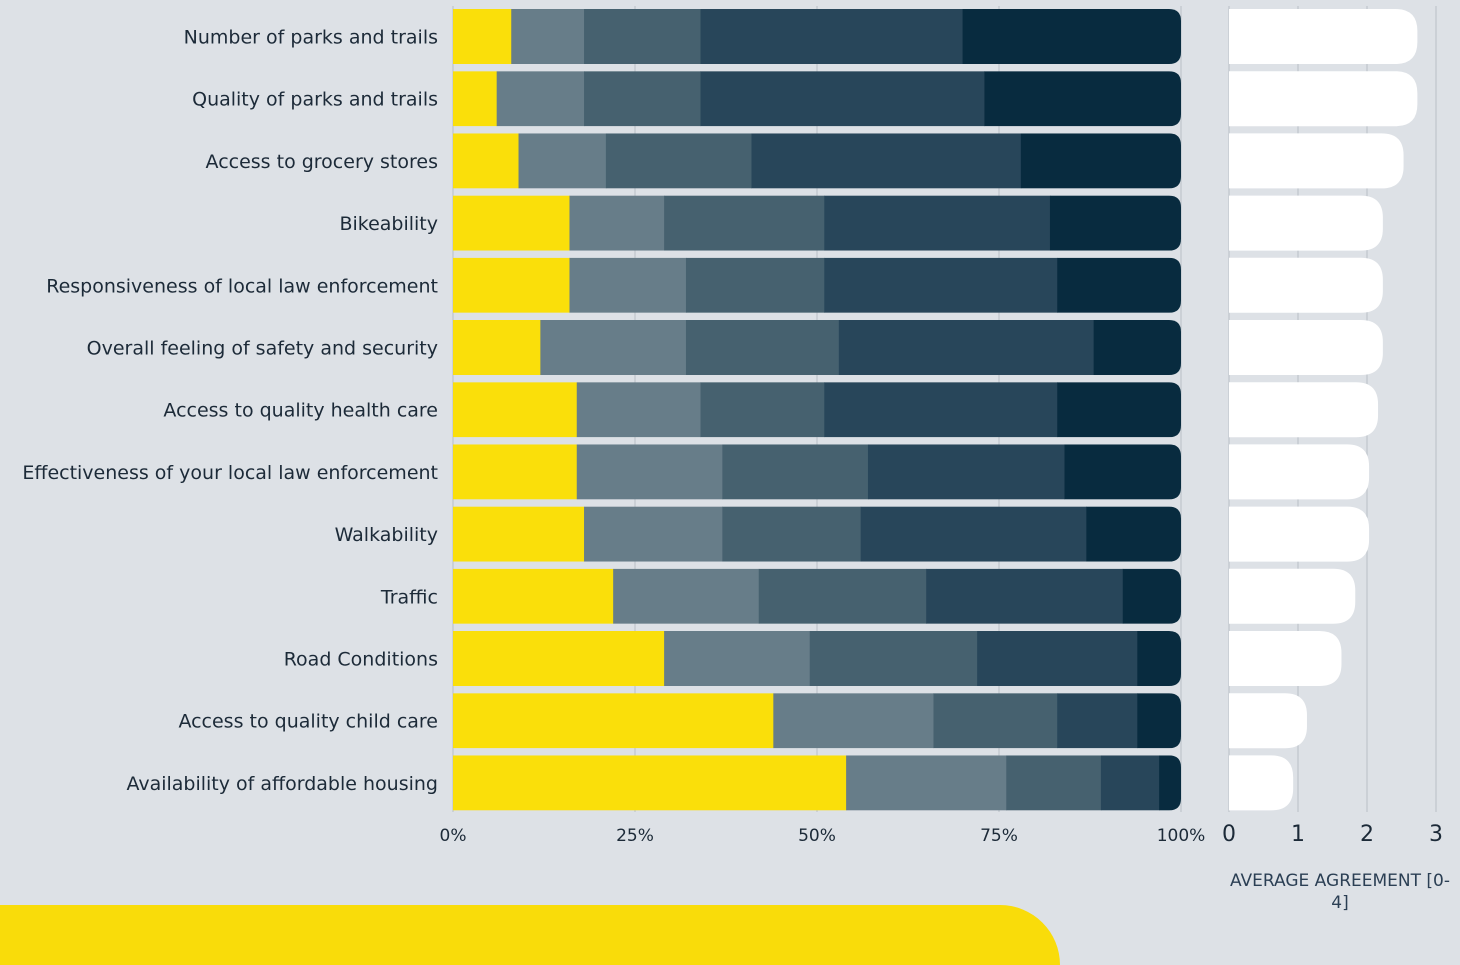 The height and width of the screenshot is (965, 1460). Describe the element at coordinates (999, 836) in the screenshot. I see `x-tick-label: 75%` at that location.